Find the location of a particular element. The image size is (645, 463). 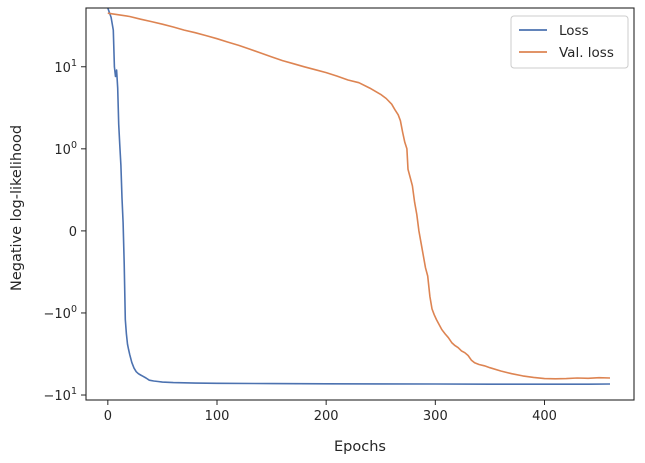

legend-label: Val. loss is located at coordinates (586, 53).